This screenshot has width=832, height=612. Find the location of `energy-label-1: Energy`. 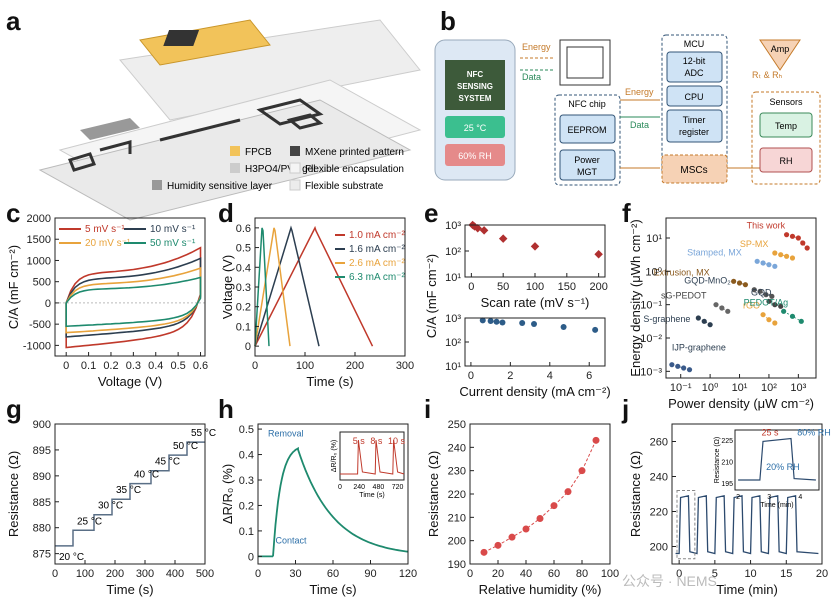

energy-label-1: Energy is located at coordinates (536, 47).